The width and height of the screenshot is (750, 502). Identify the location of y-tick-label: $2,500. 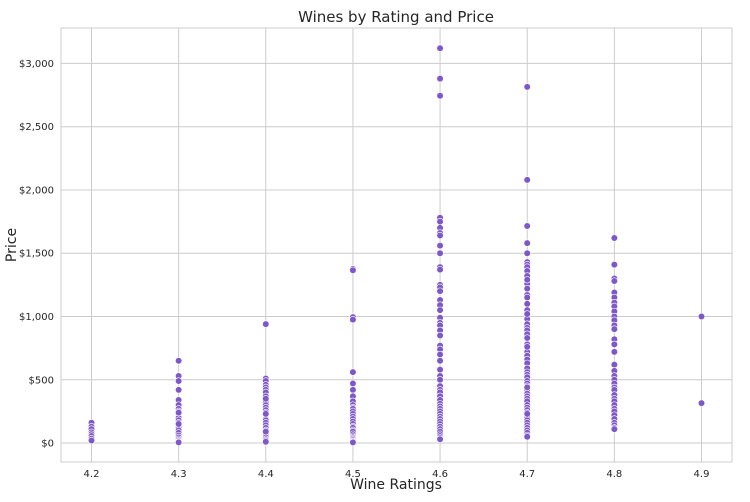
(36, 127).